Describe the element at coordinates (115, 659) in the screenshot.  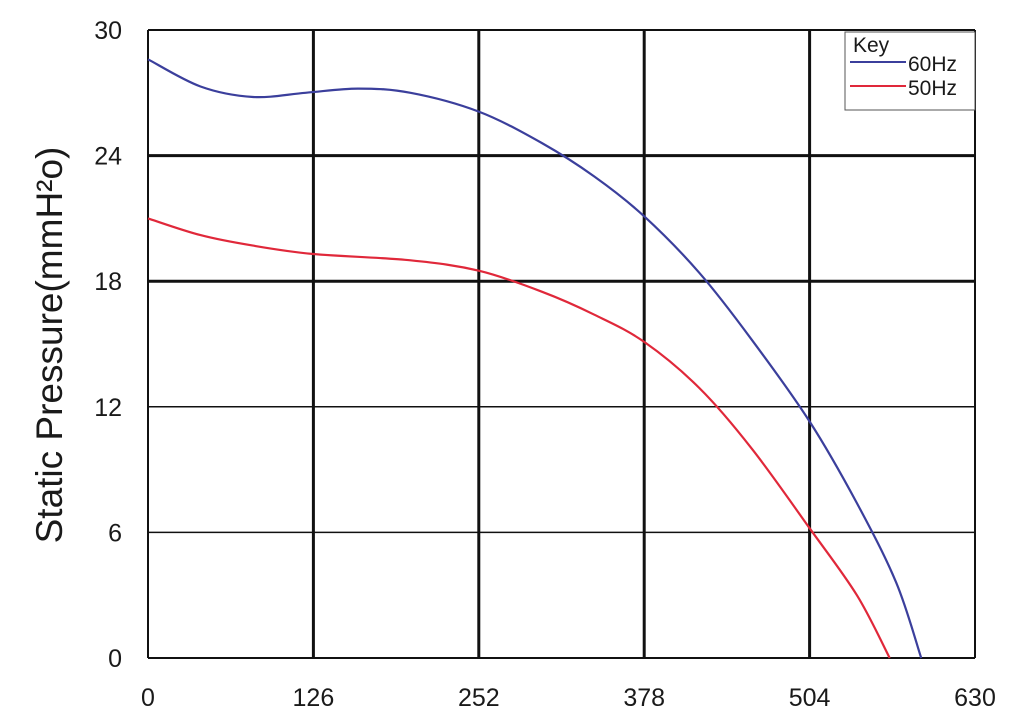
I see `y-tick-label: 0` at that location.